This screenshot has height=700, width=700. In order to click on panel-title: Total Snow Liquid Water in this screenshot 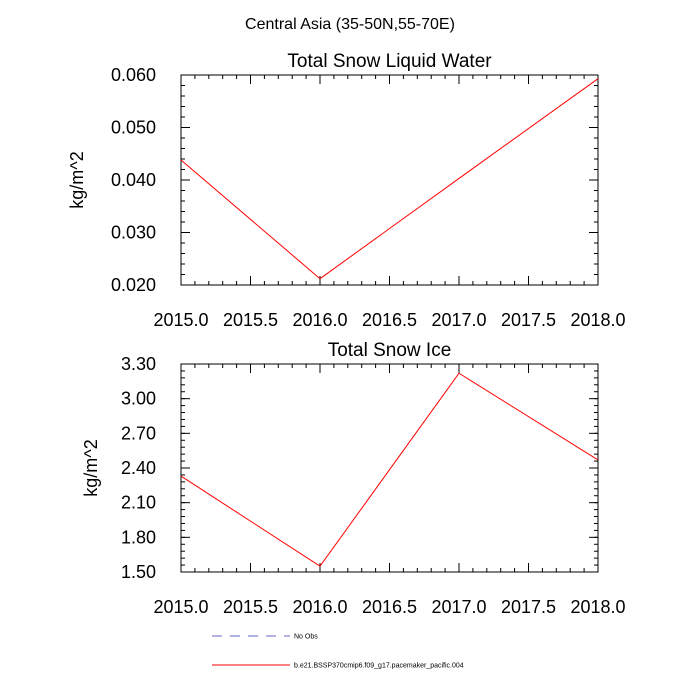, I will do `click(389, 61)`.